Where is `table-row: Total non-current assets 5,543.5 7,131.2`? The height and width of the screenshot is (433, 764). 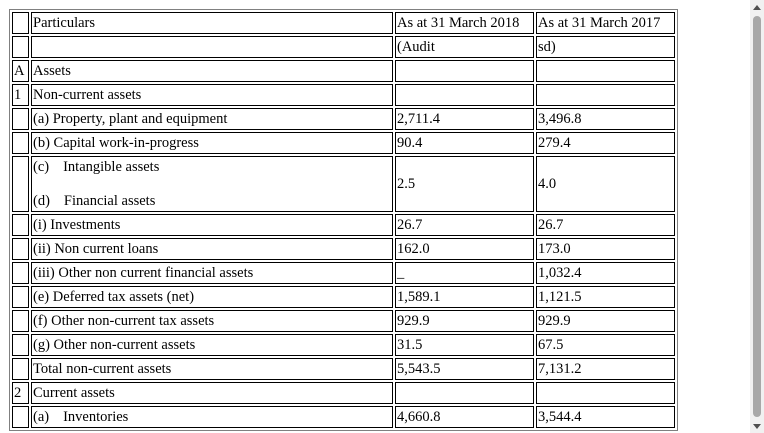 table-row: Total non-current assets 5,543.5 7,131.2 is located at coordinates (343, 369).